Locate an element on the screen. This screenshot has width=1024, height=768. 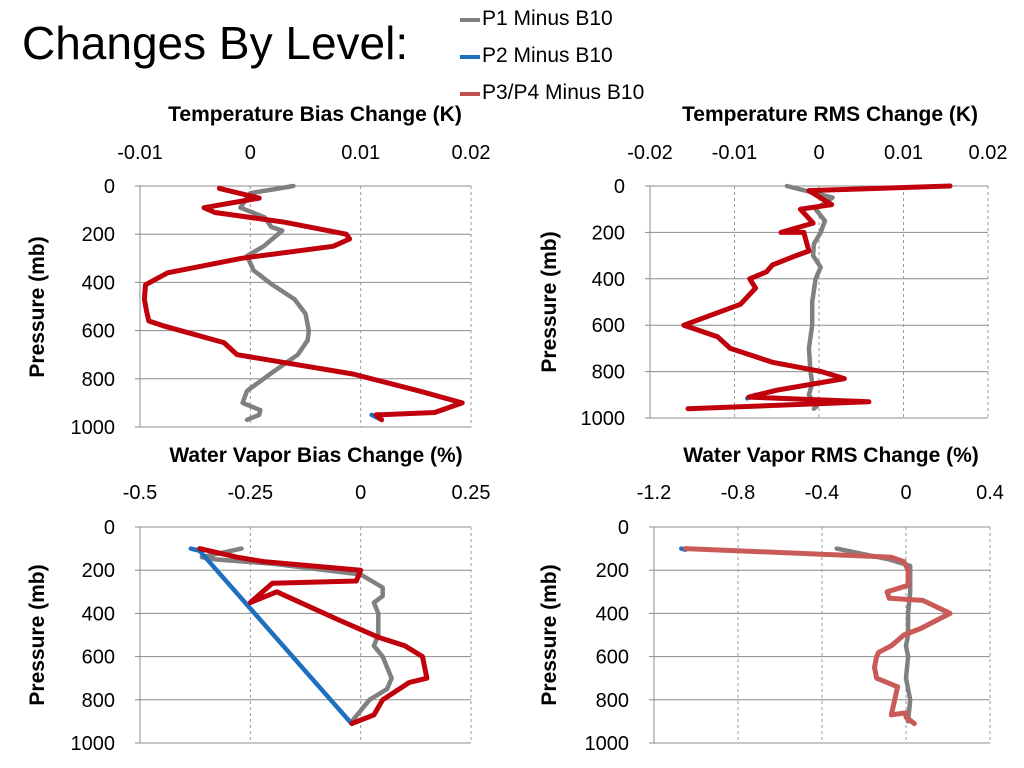
legend-item-p3p4: P3/P4 Minus B10 is located at coordinates (552, 96).